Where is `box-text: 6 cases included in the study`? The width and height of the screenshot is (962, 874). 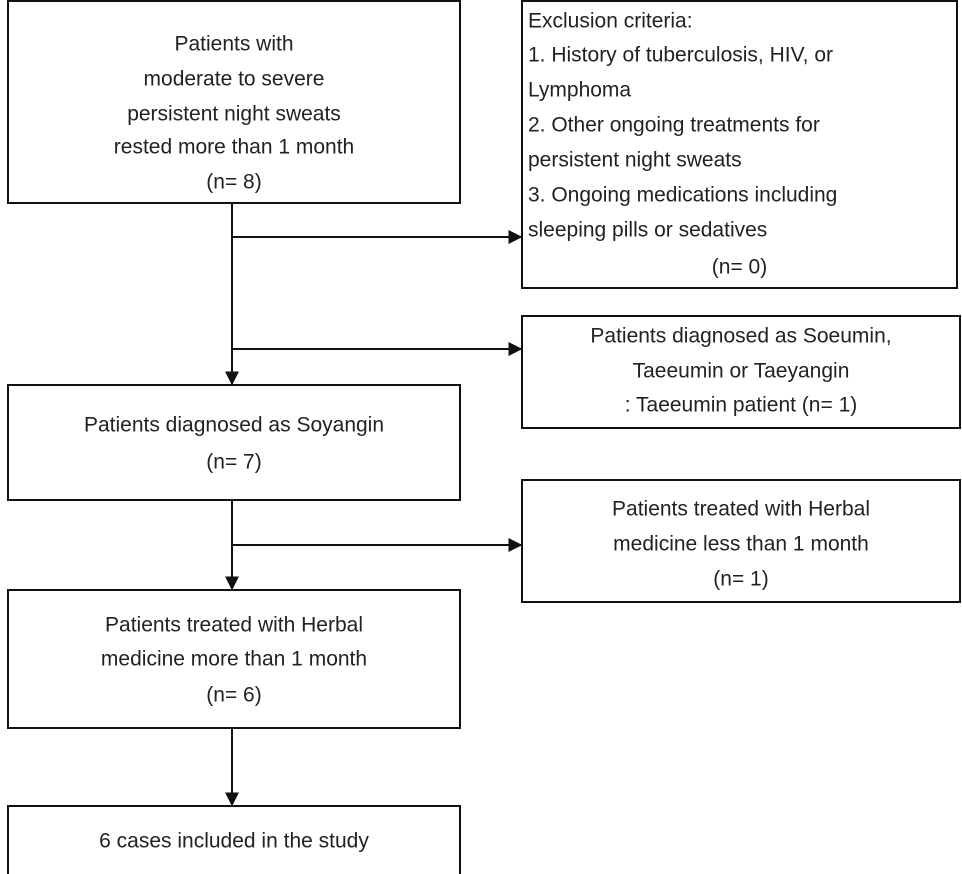 box-text: 6 cases included in the study is located at coordinates (234, 841).